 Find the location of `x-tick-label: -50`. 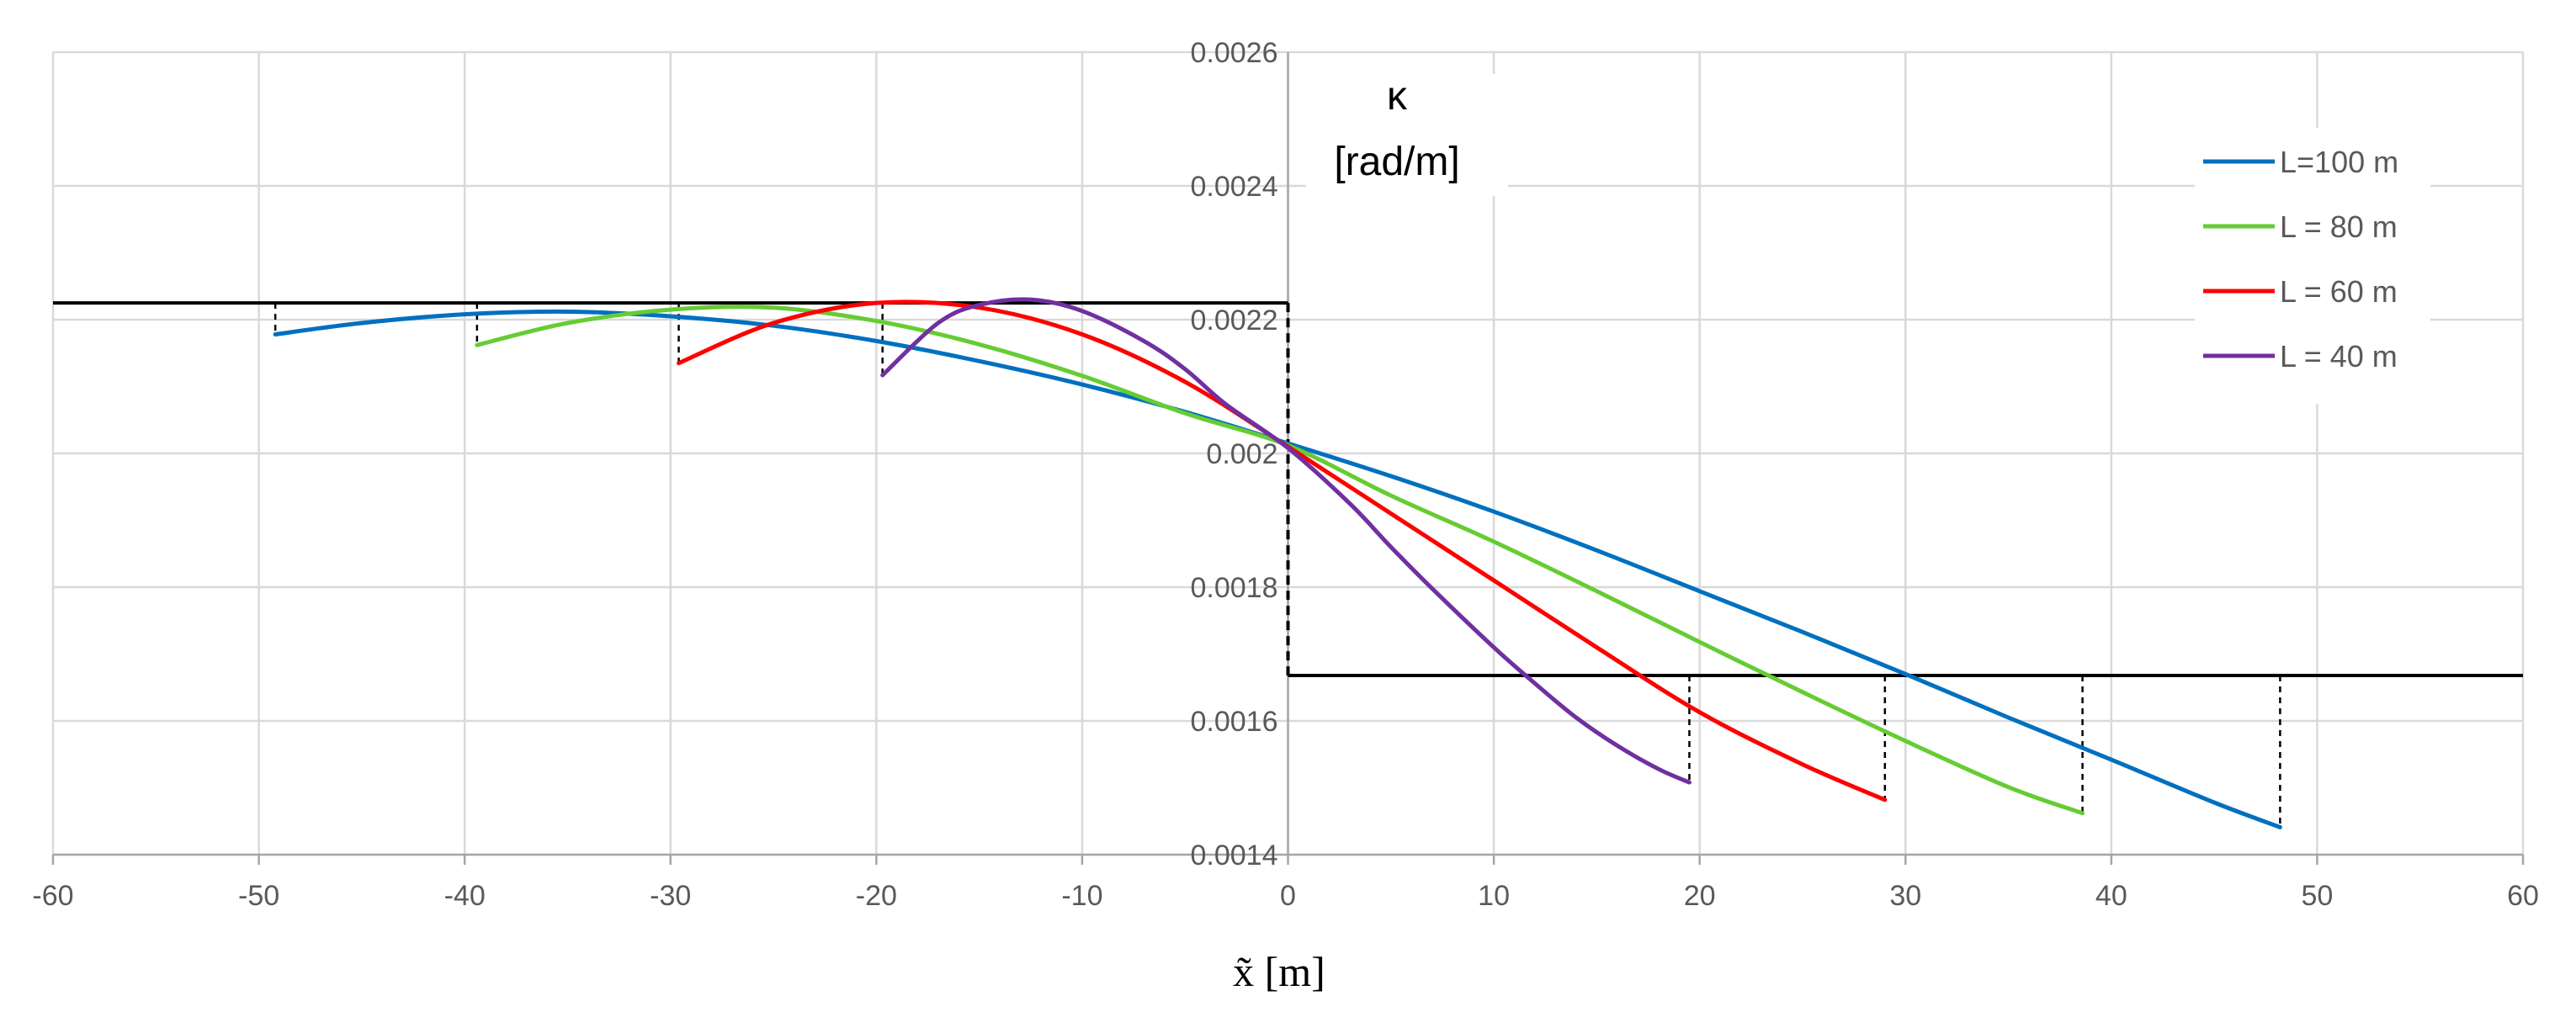

x-tick-label: -50 is located at coordinates (258, 896).